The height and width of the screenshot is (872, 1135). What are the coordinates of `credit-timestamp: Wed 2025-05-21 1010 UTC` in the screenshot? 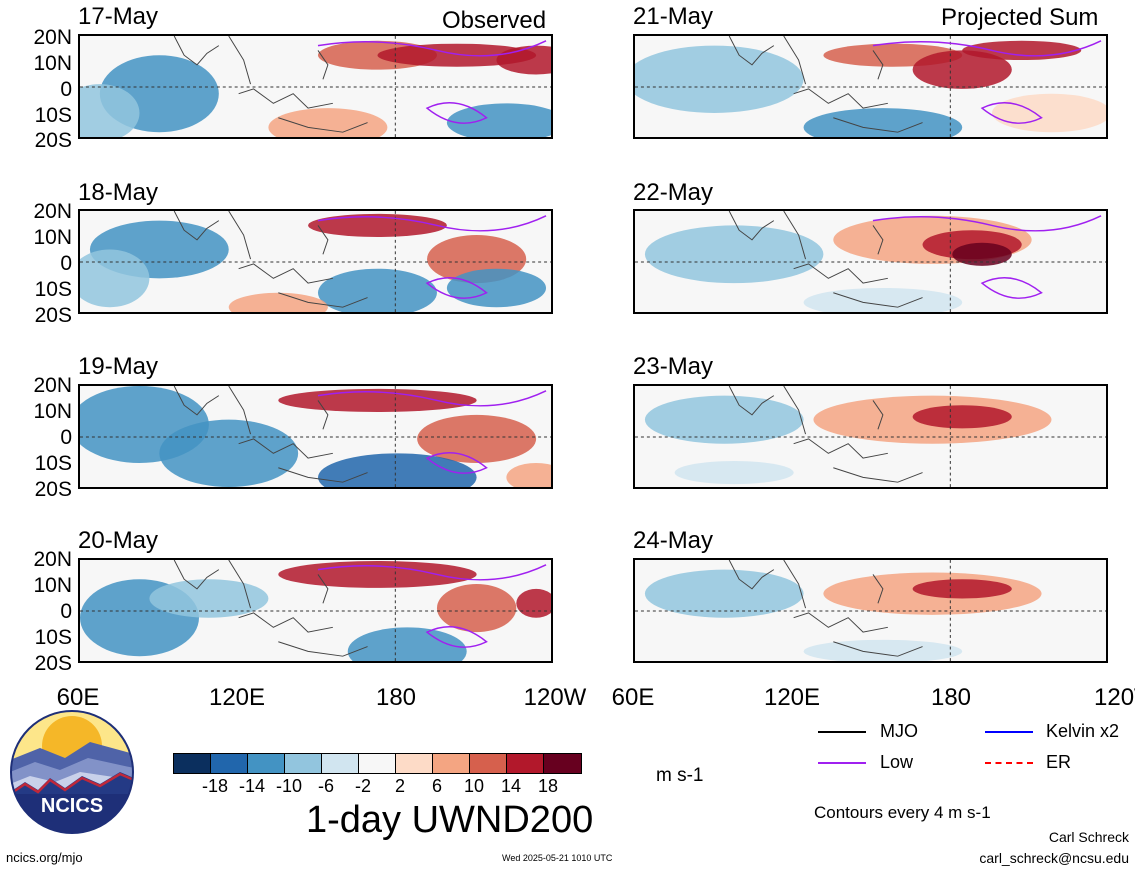 It's located at (557, 858).